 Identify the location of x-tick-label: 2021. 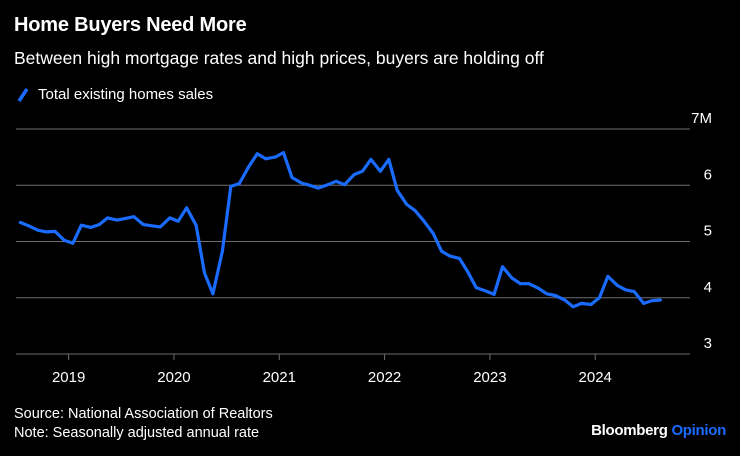
(279, 377).